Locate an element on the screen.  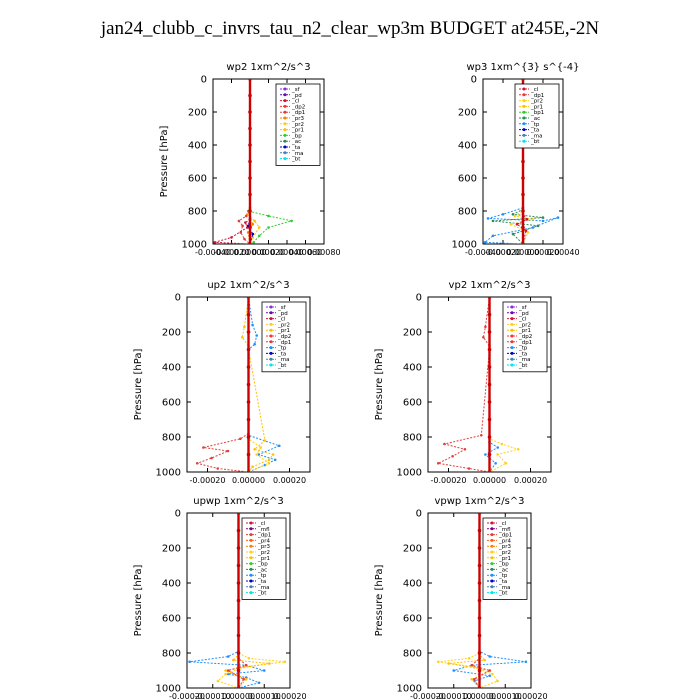
x-tick-label: -0.00040 is located at coordinates (213, 252).